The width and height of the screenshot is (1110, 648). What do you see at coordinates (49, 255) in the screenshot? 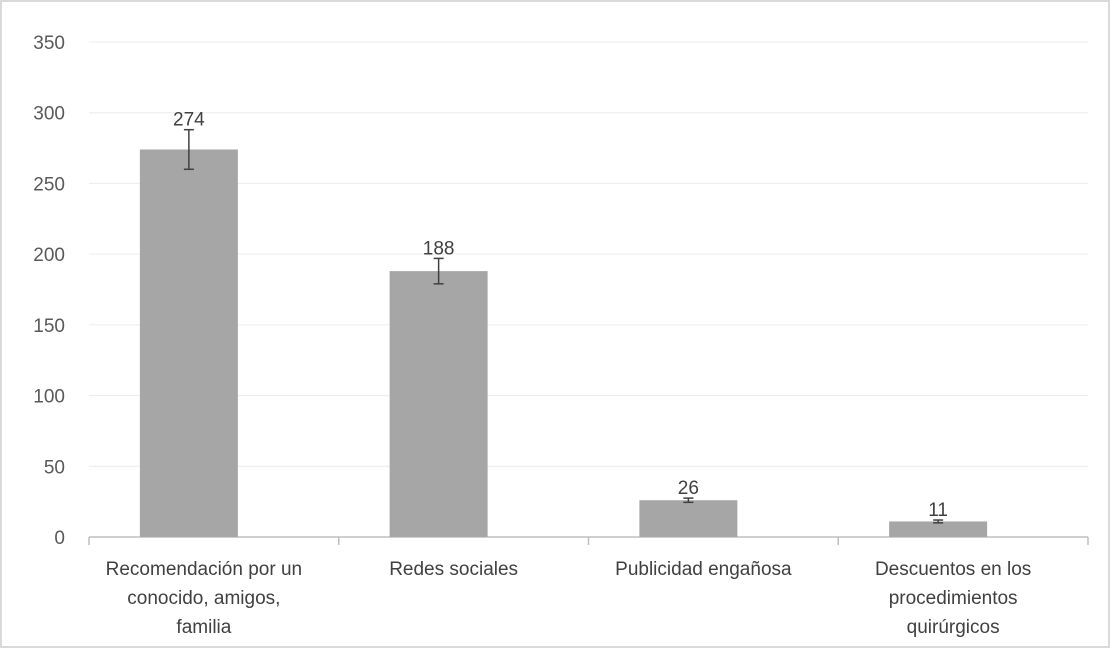
I see `y-tick-label: 200` at bounding box center [49, 255].